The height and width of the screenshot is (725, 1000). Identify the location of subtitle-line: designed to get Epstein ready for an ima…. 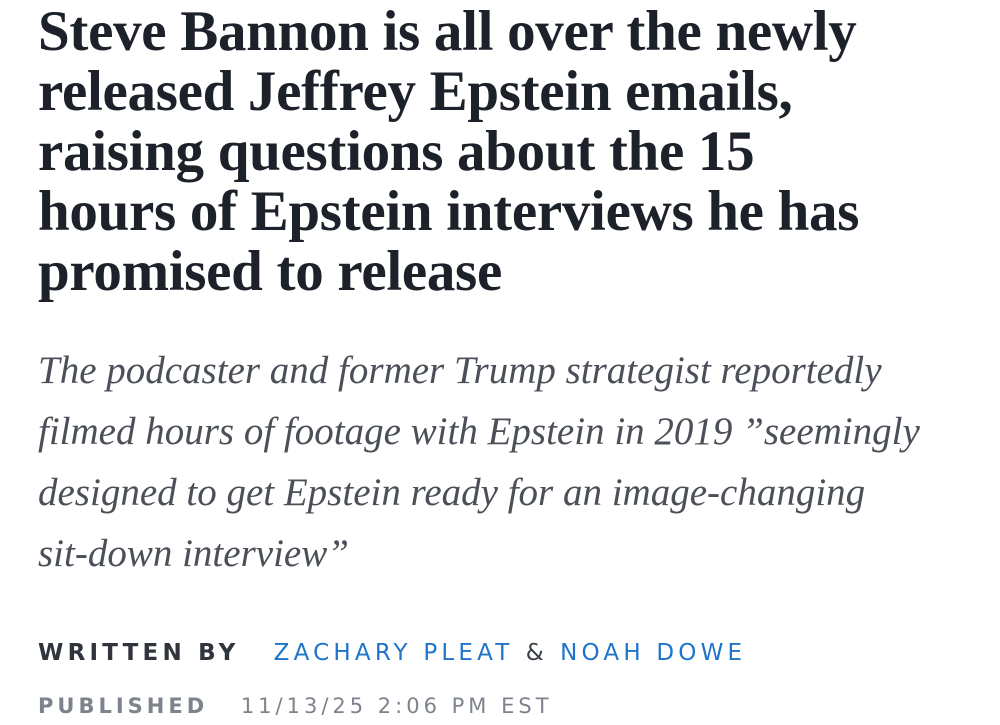
(452, 492).